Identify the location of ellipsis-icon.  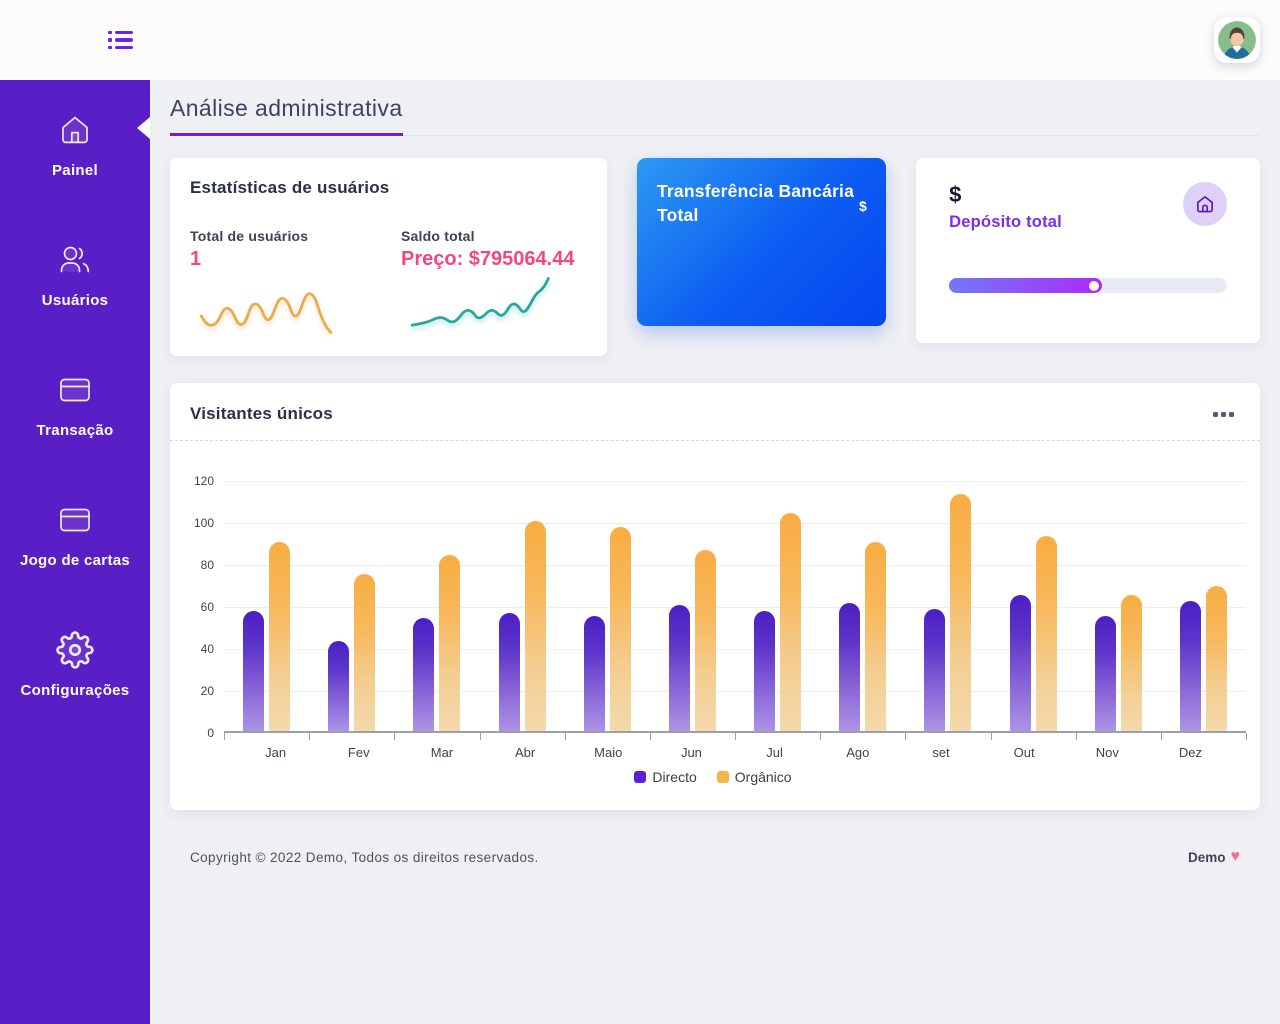
(1223, 414).